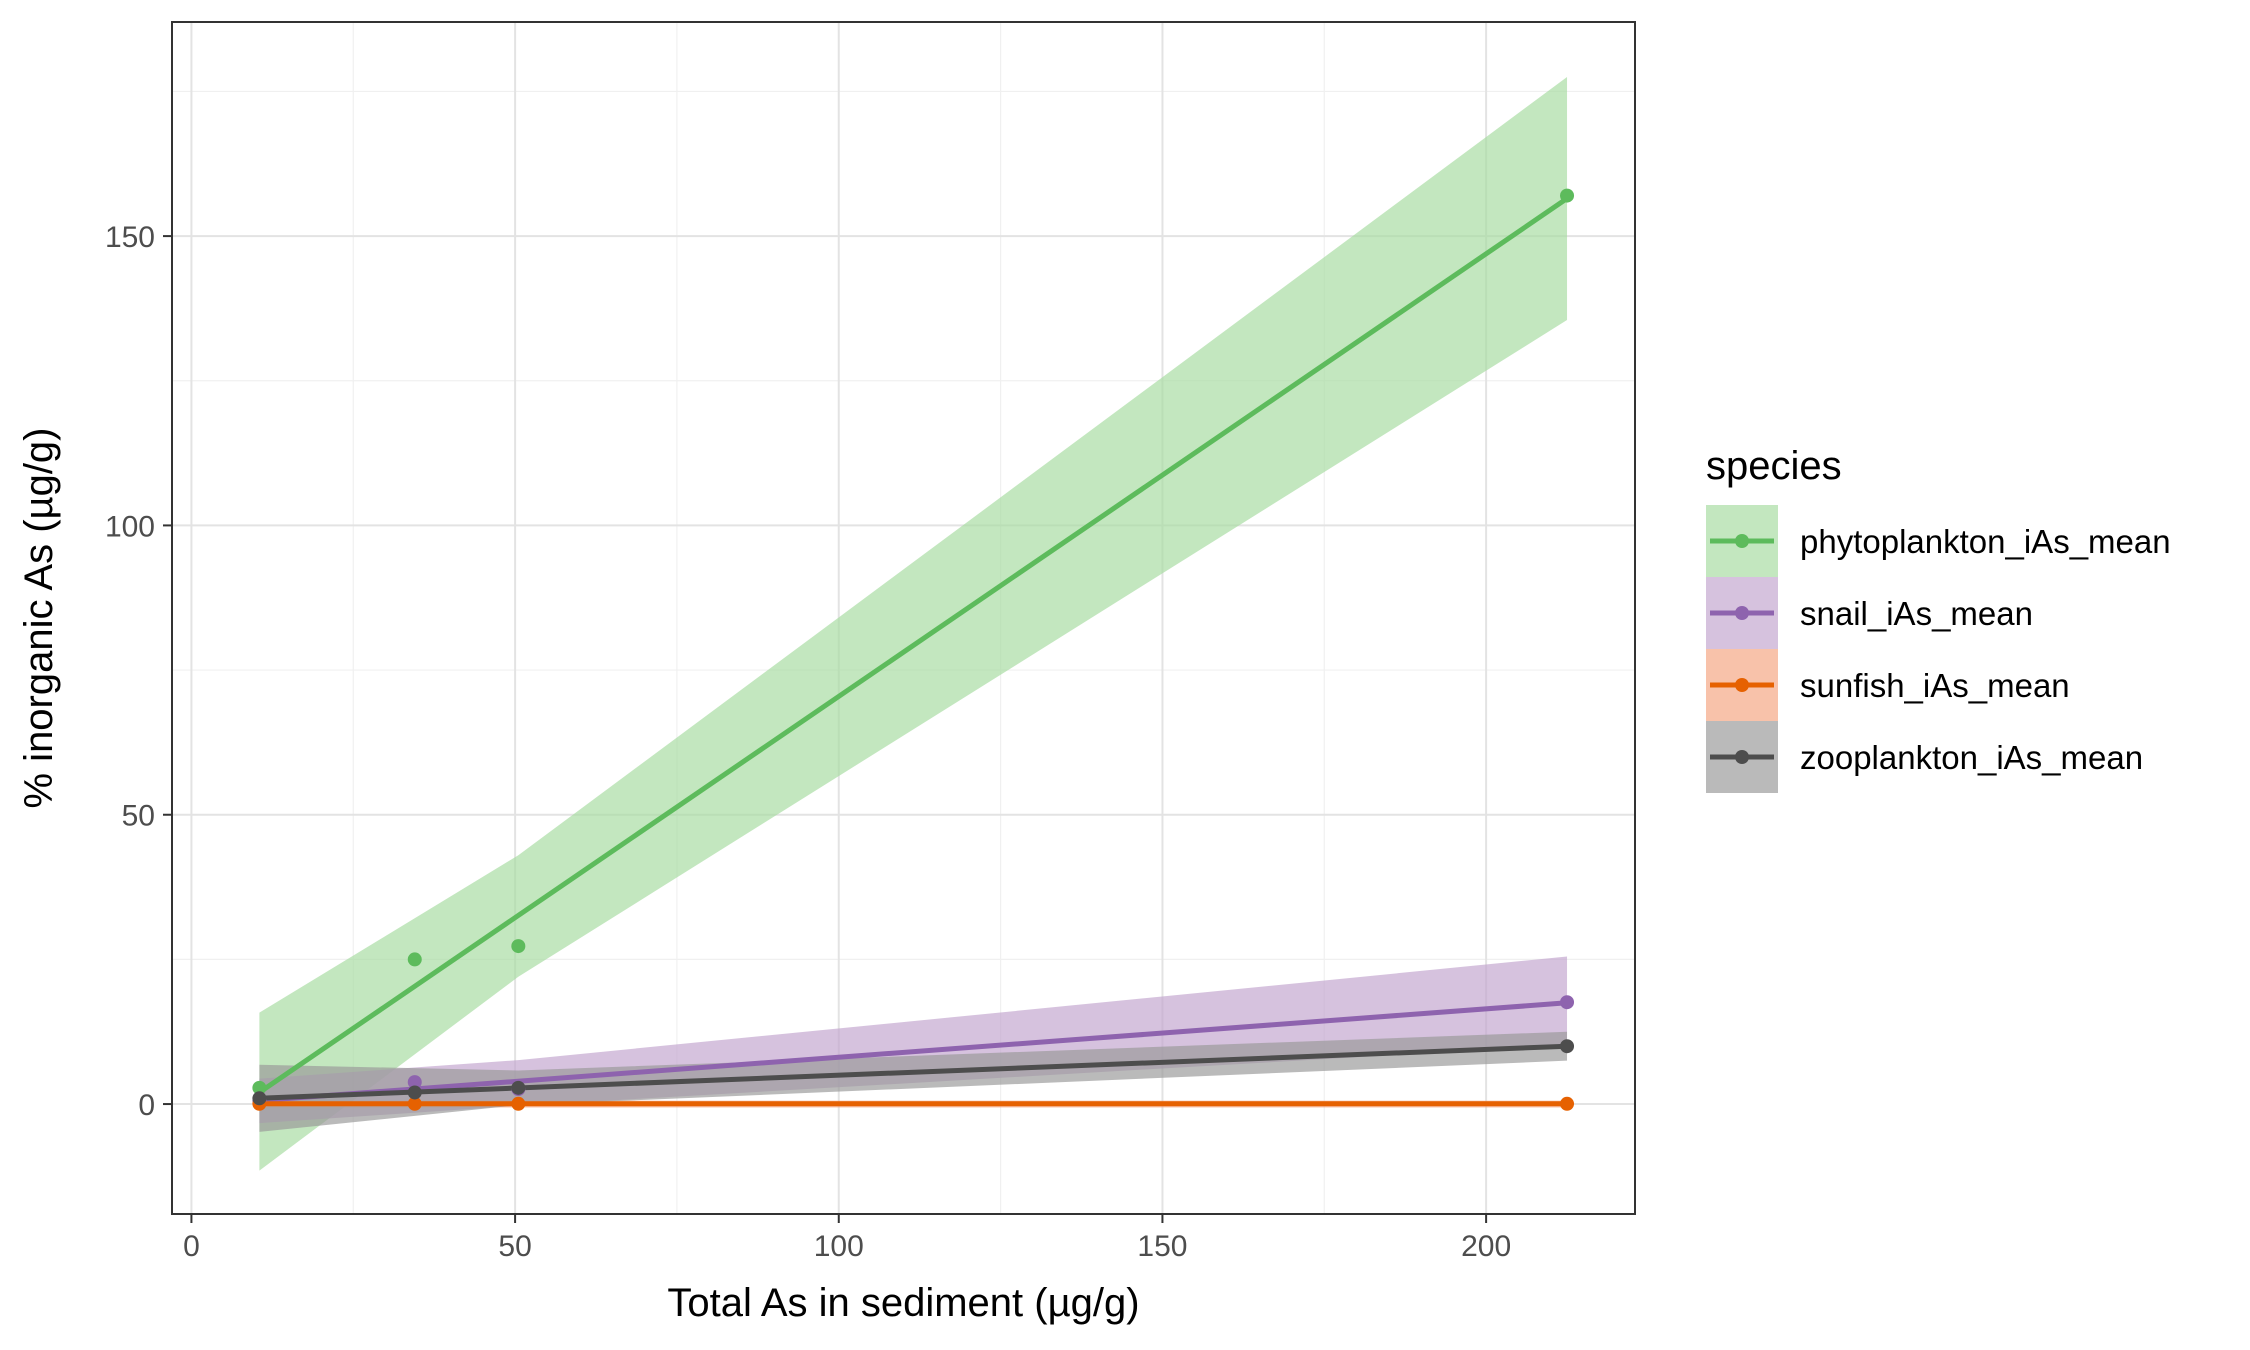 Image resolution: width=2250 pixels, height=1350 pixels. What do you see at coordinates (138, 816) in the screenshot?
I see `y-tick-label: 50` at bounding box center [138, 816].